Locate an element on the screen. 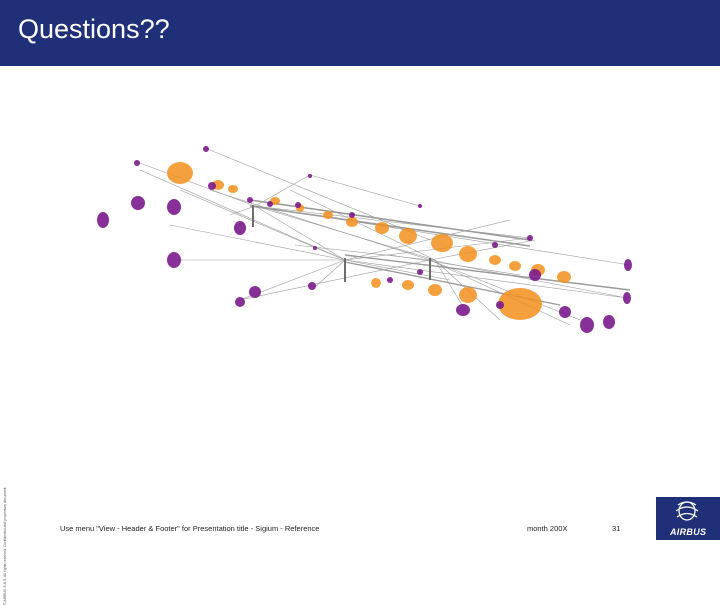 This screenshot has height=605, width=720. logo-text: AIRBUS is located at coordinates (688, 532).